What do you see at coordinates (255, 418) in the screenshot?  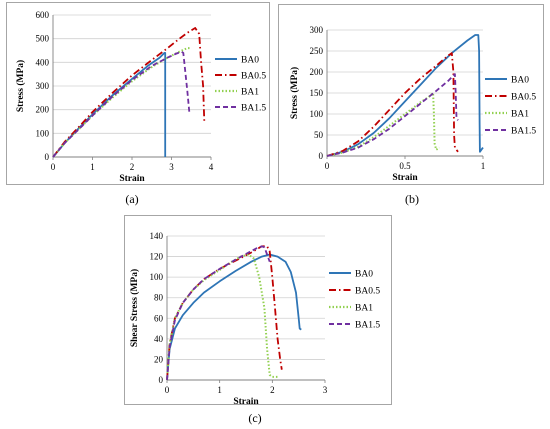 I see `caption-c: (c)` at bounding box center [255, 418].